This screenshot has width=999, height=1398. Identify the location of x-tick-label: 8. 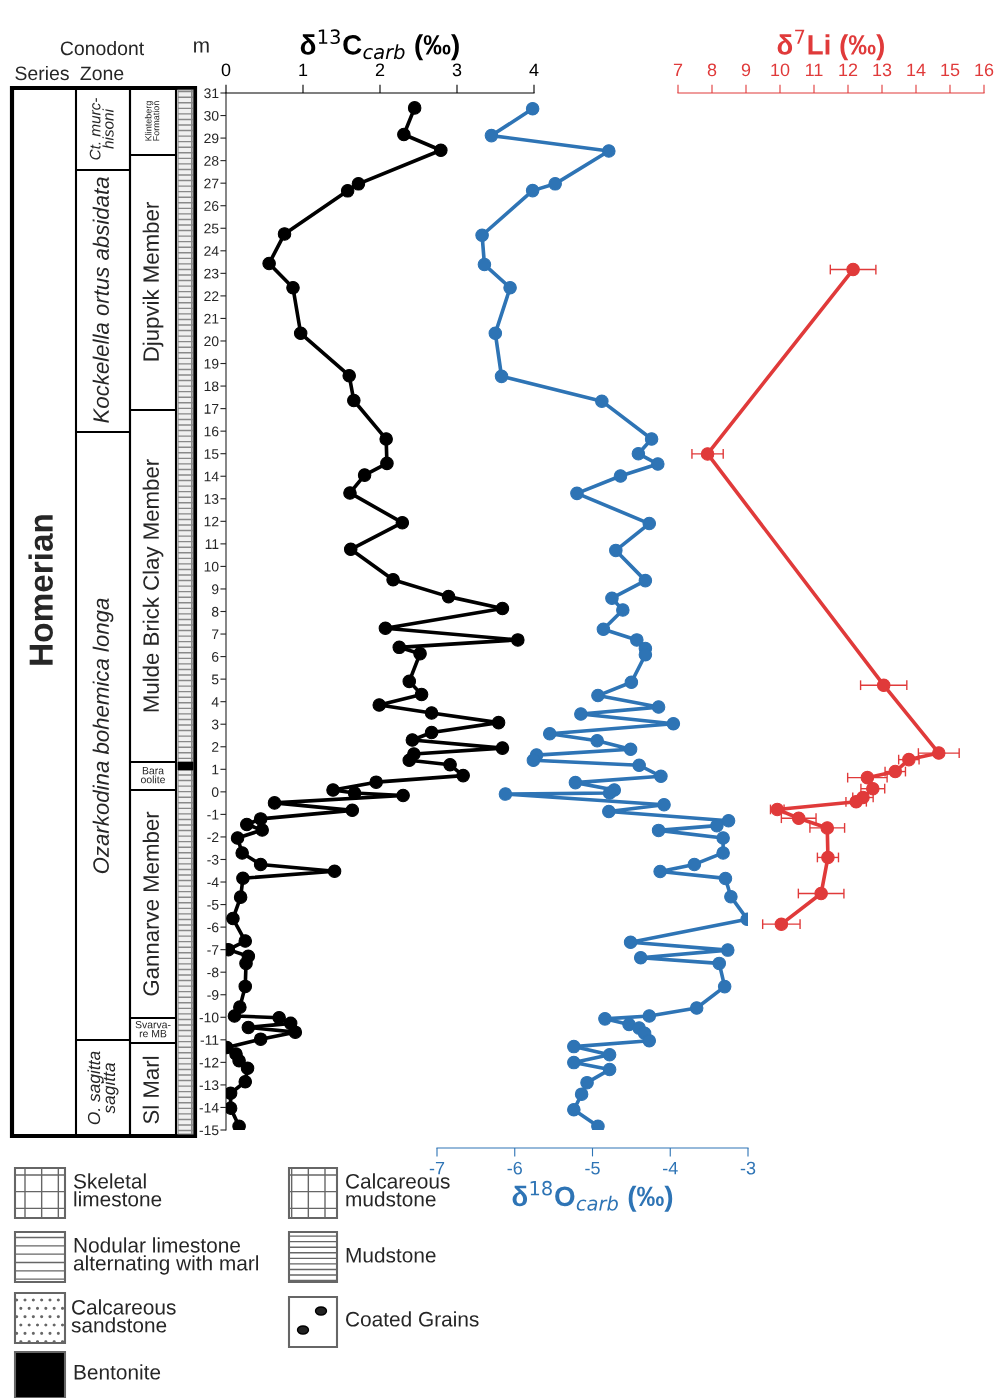
(712, 70).